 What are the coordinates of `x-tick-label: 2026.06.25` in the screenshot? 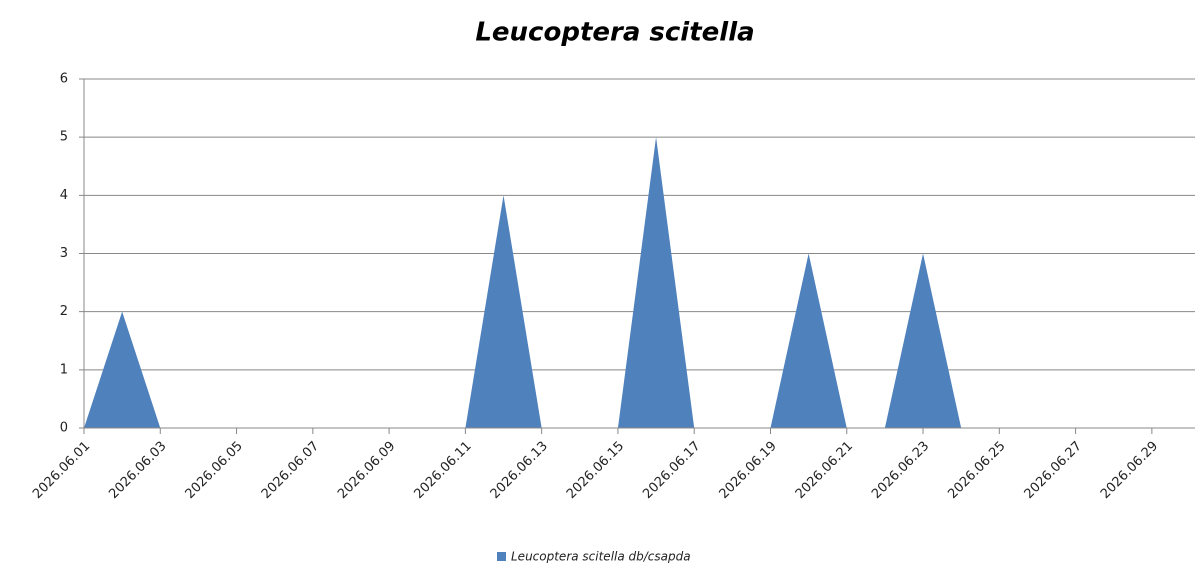 It's located at (976, 470).